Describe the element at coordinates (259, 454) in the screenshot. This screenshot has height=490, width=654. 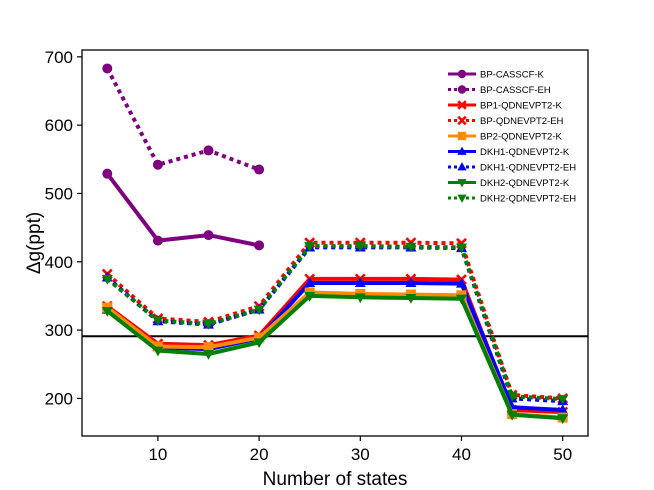
I see `x-tick-label: 20` at that location.